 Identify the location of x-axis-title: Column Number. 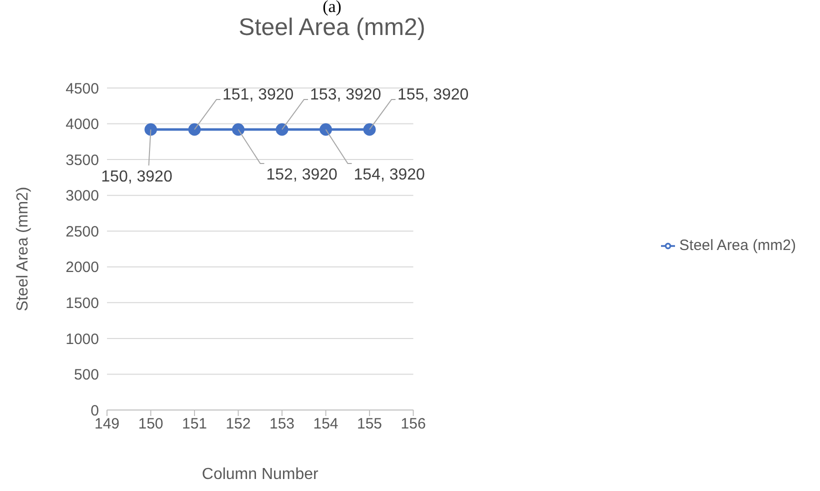
(261, 474).